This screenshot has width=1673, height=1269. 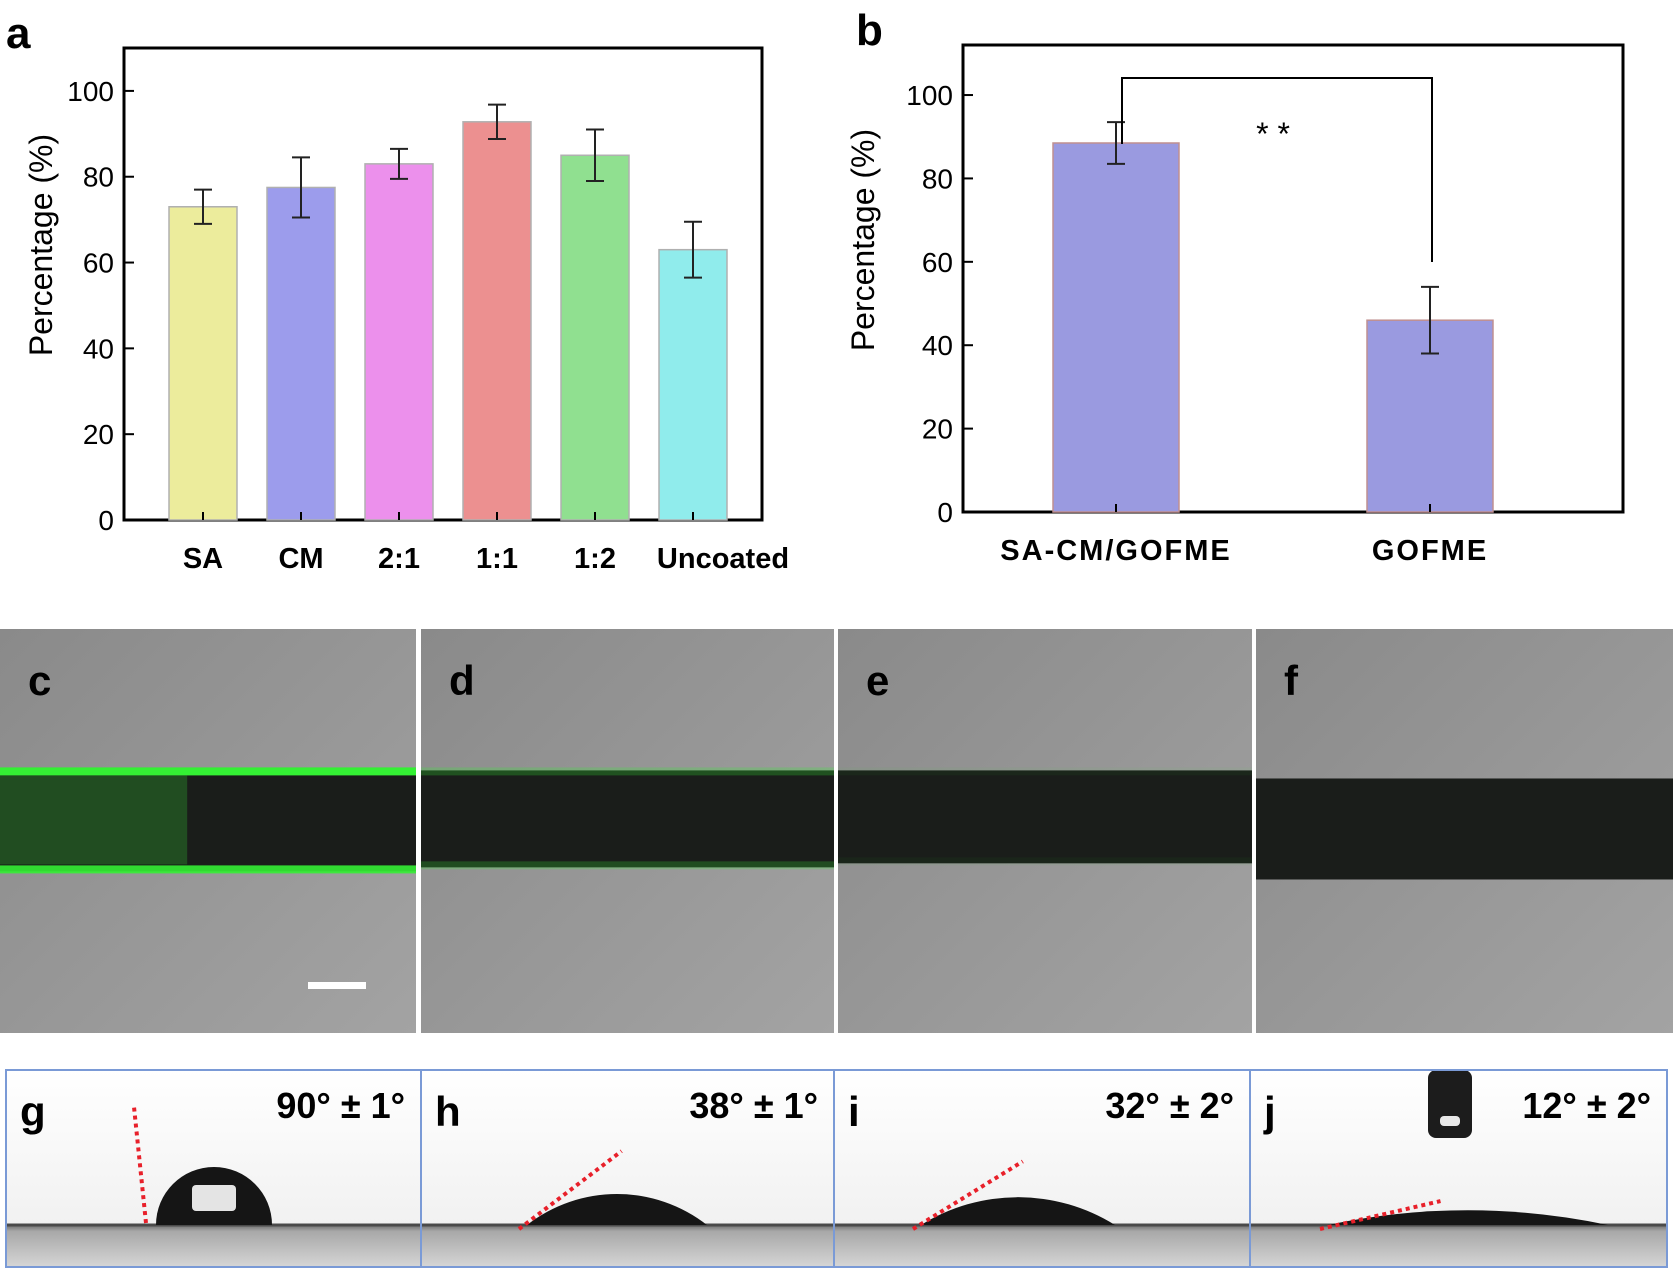 I want to click on panel-label-i: i, so click(x=854, y=1111).